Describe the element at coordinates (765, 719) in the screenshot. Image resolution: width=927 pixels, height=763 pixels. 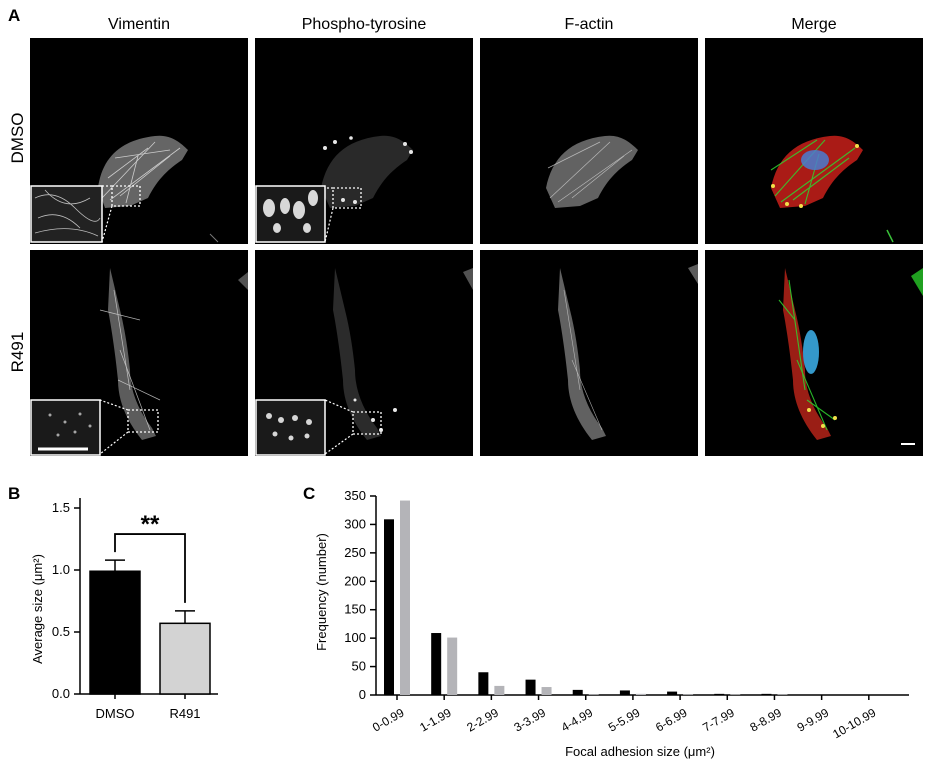
I see `chart-c-xtick-label: 8-8.99` at that location.